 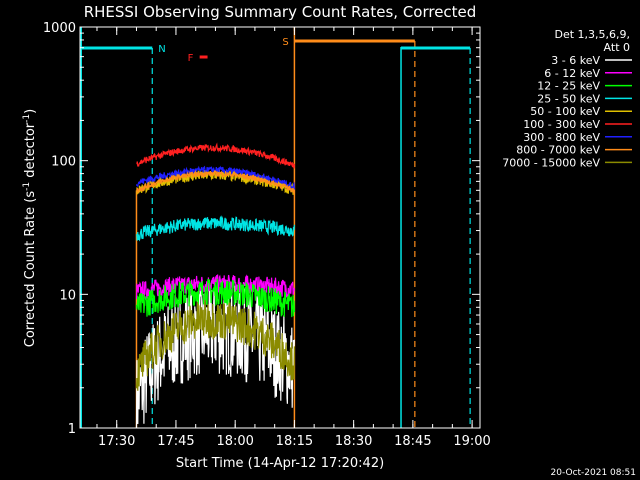 What do you see at coordinates (568, 98) in the screenshot?
I see `legend-label-3: 25 - 50 keV` at bounding box center [568, 98].